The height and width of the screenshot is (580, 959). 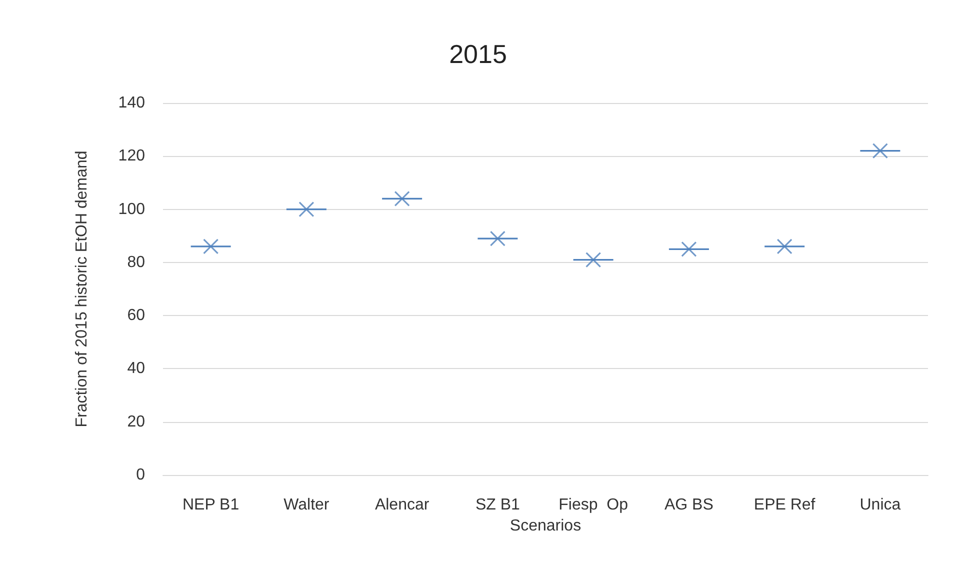 What do you see at coordinates (132, 103) in the screenshot?
I see `y-tick-label: 140` at bounding box center [132, 103].